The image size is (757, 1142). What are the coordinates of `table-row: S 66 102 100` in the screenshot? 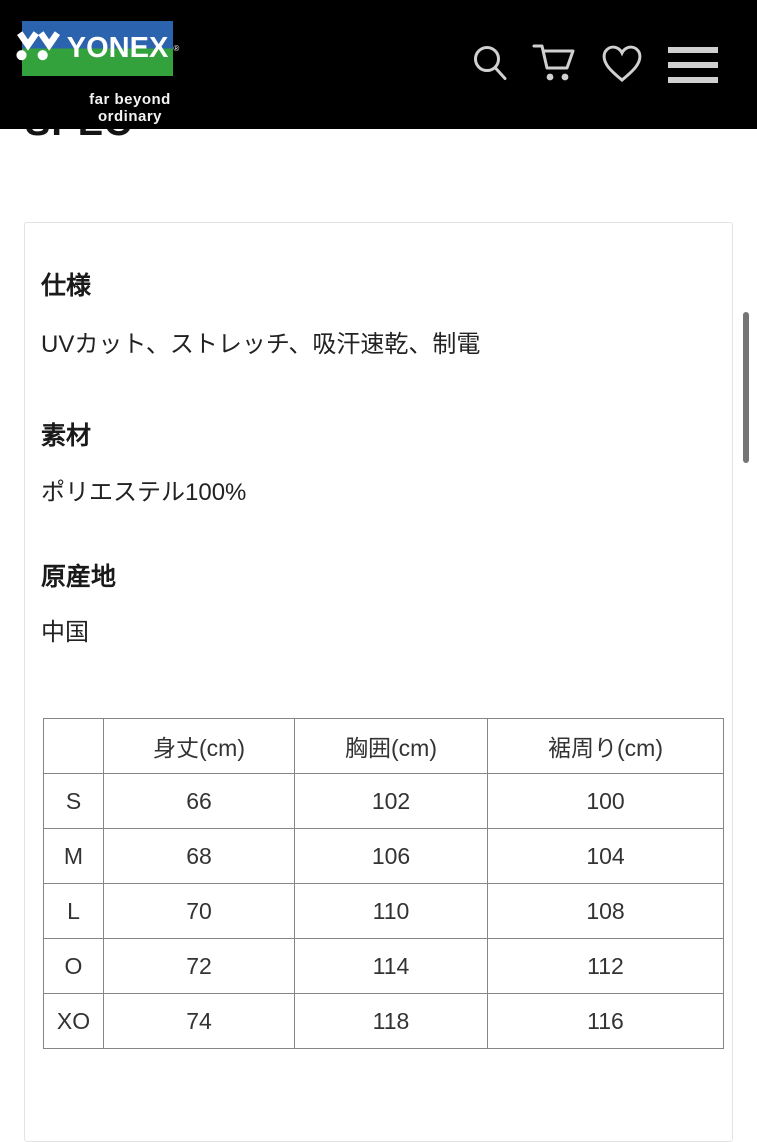 It's located at (383, 801).